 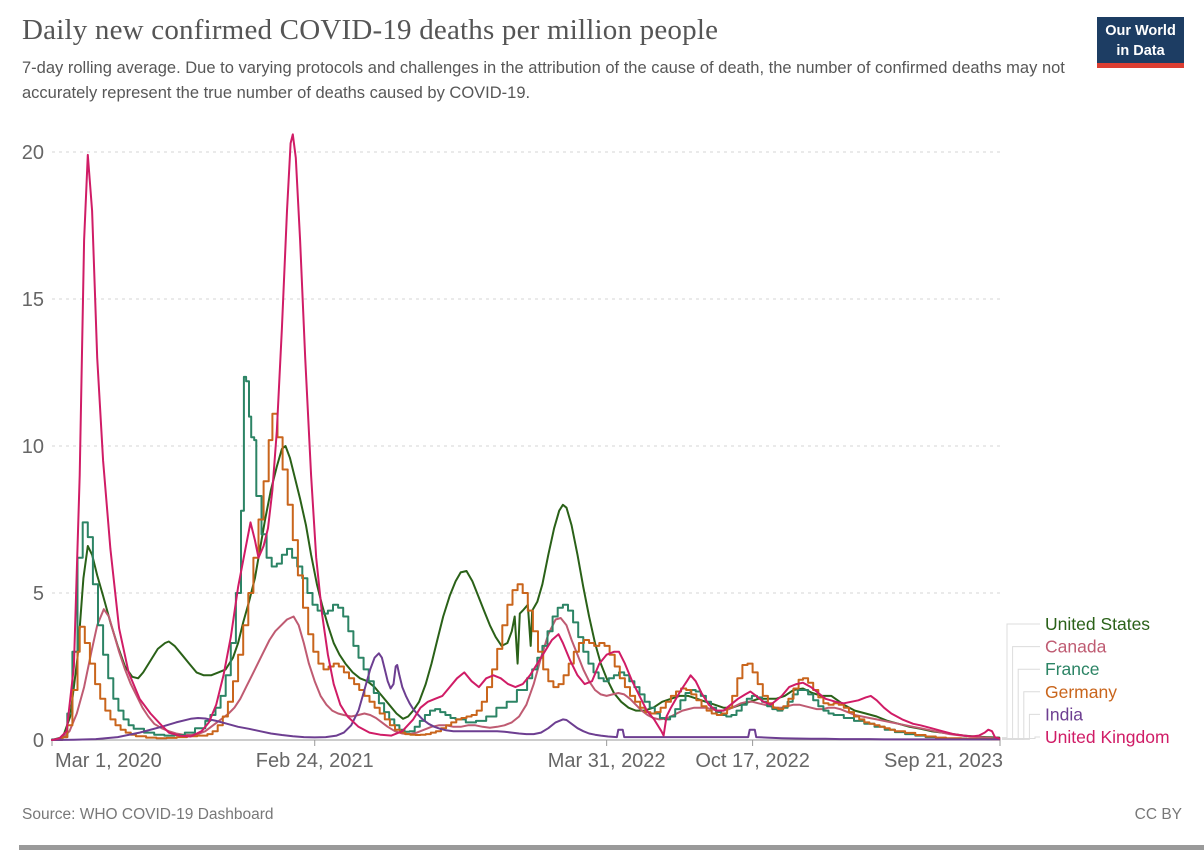 What do you see at coordinates (1072, 669) in the screenshot?
I see `legend-label-france: France` at bounding box center [1072, 669].